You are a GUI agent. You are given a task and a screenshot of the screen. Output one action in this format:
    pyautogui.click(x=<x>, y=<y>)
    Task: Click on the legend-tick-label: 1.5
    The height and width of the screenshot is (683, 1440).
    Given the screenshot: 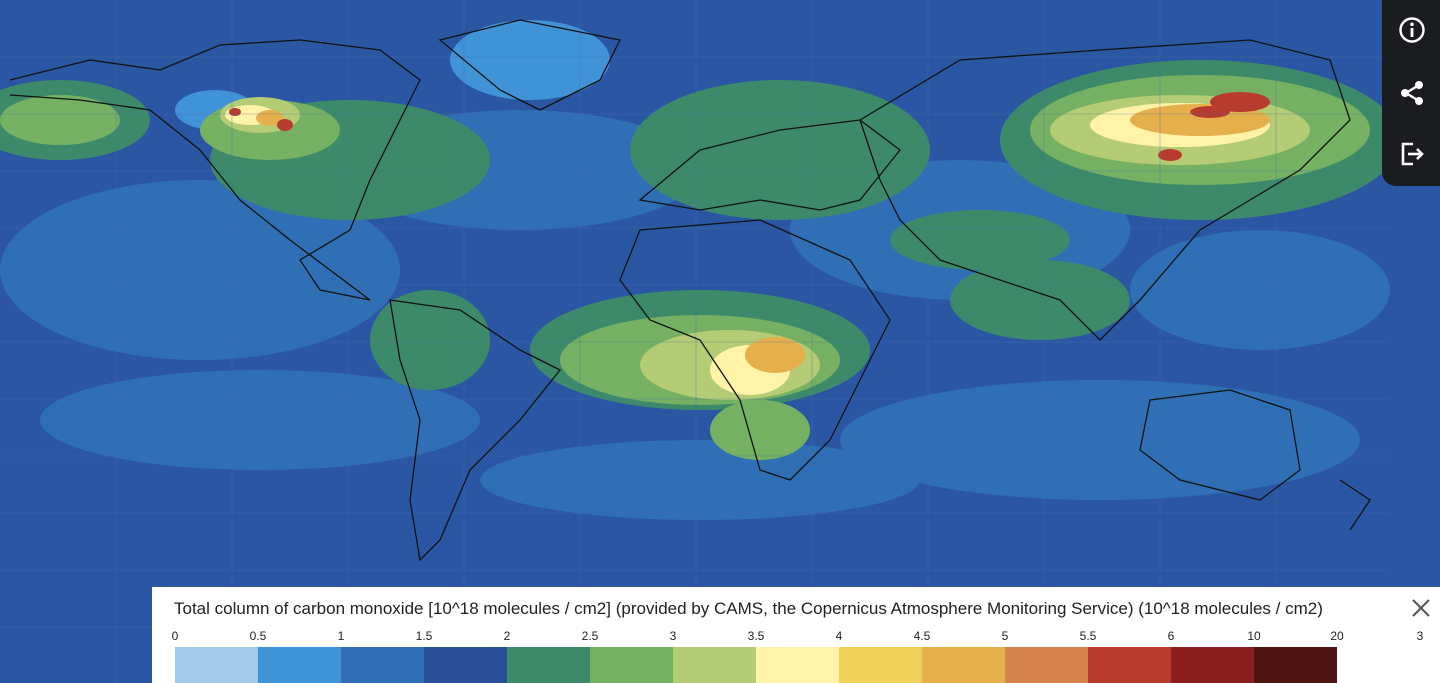 What is the action you would take?
    pyautogui.click(x=424, y=636)
    